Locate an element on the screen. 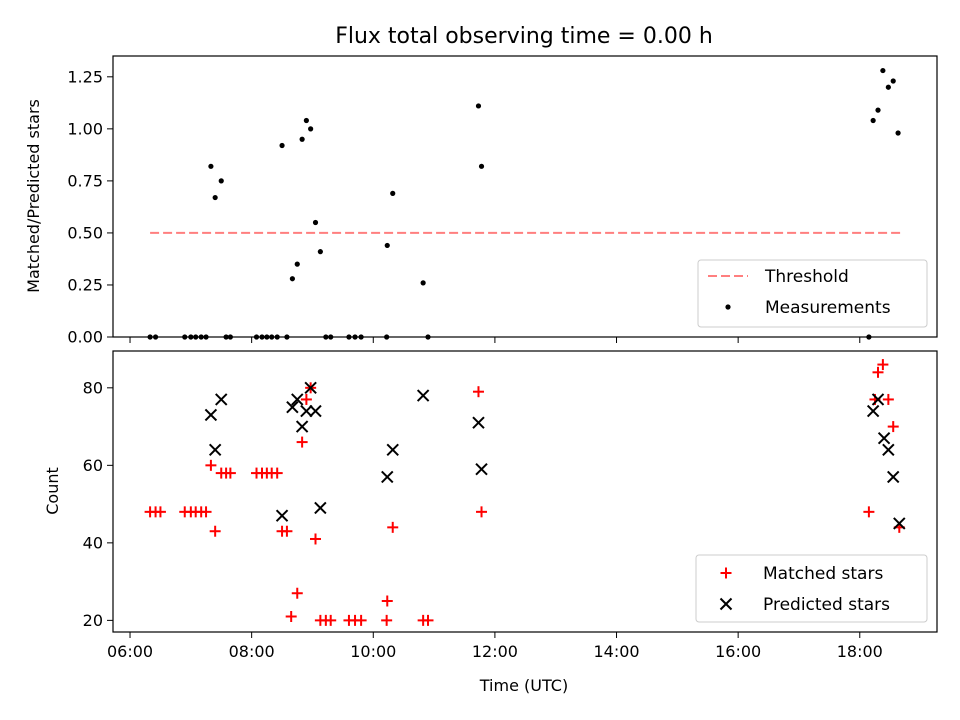  x-axis-label: Time (UTC) is located at coordinates (523, 685).